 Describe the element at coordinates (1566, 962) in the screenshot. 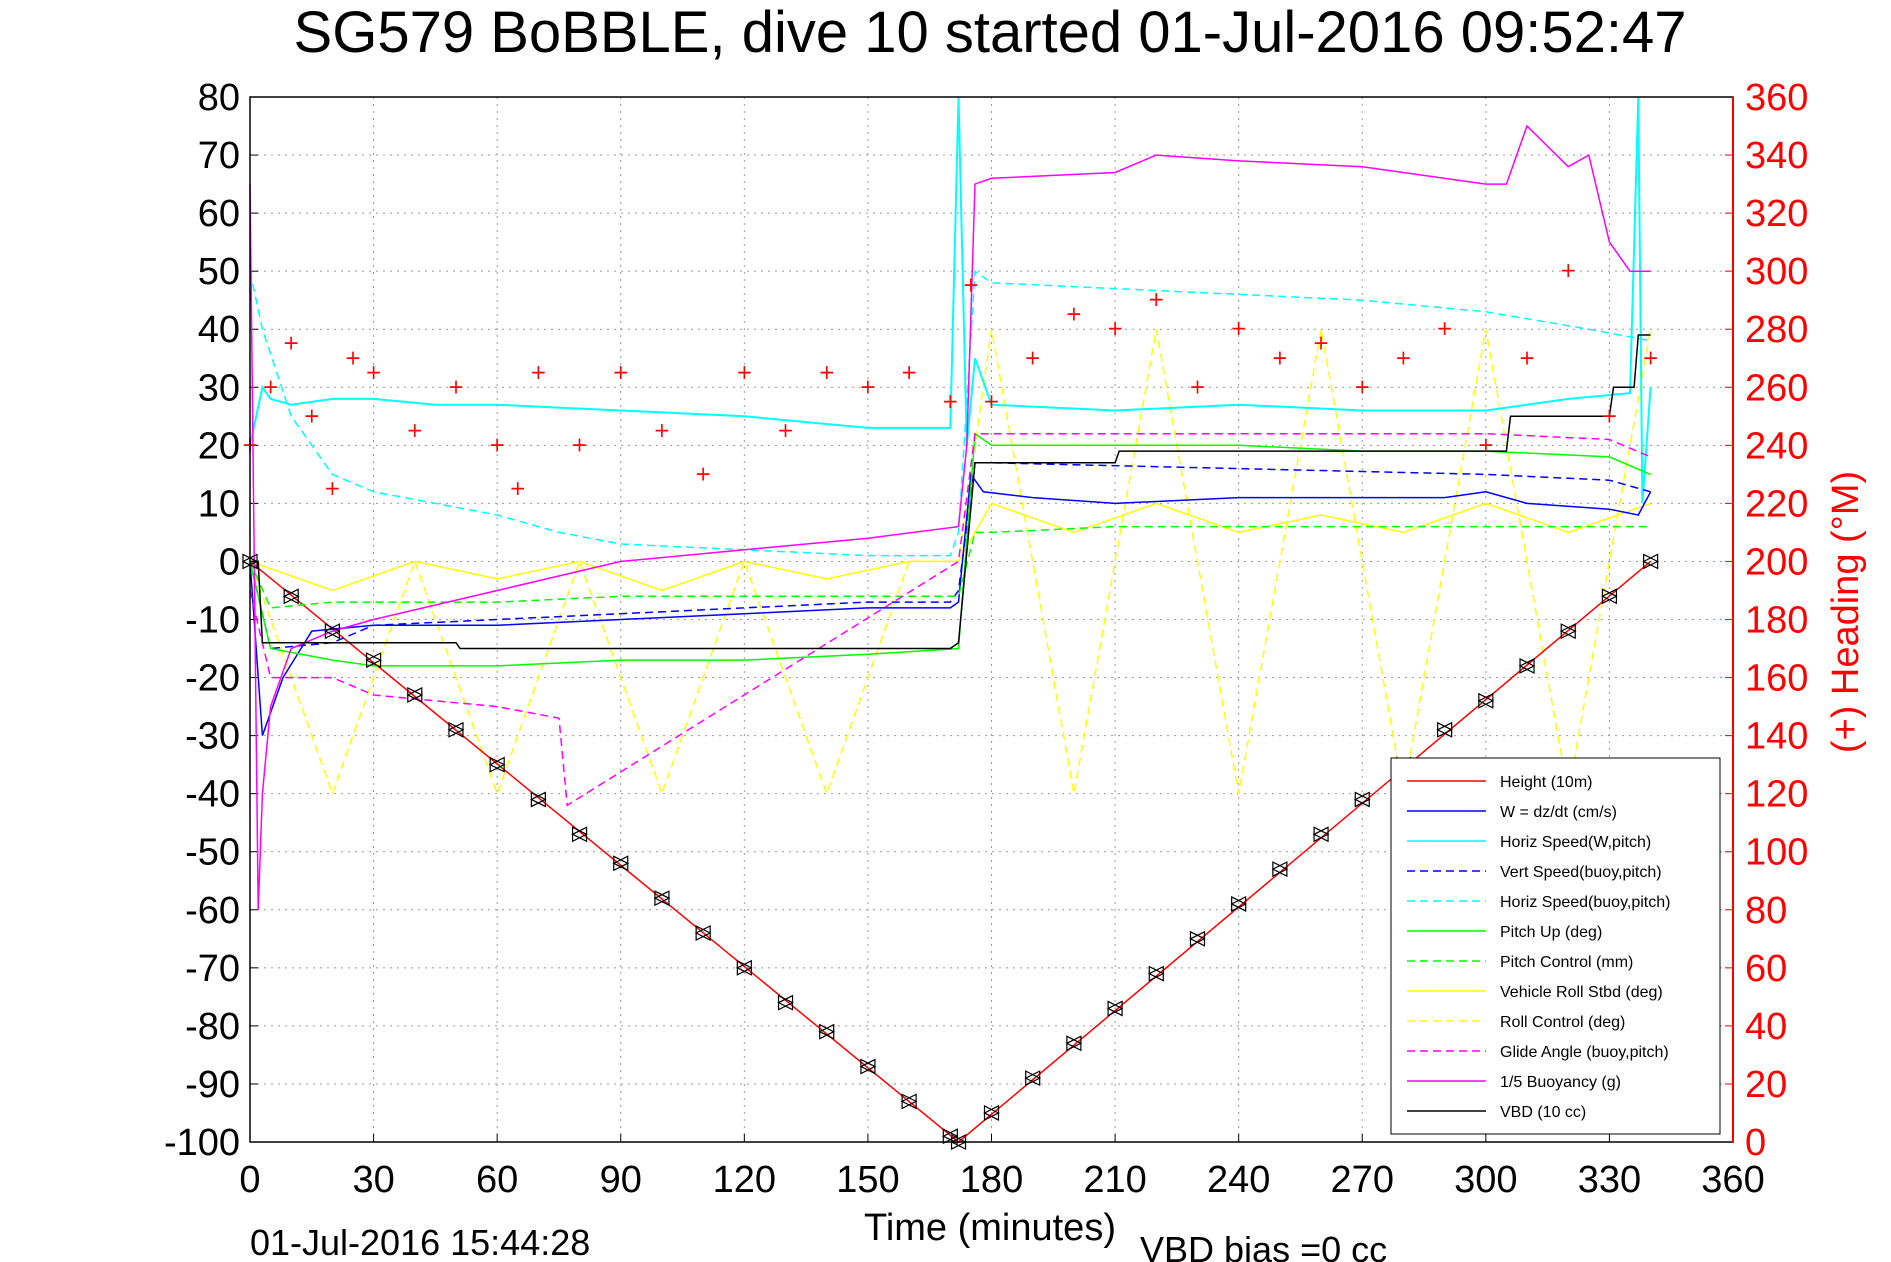

I see `legend-label: Pitch Control (mm)` at that location.